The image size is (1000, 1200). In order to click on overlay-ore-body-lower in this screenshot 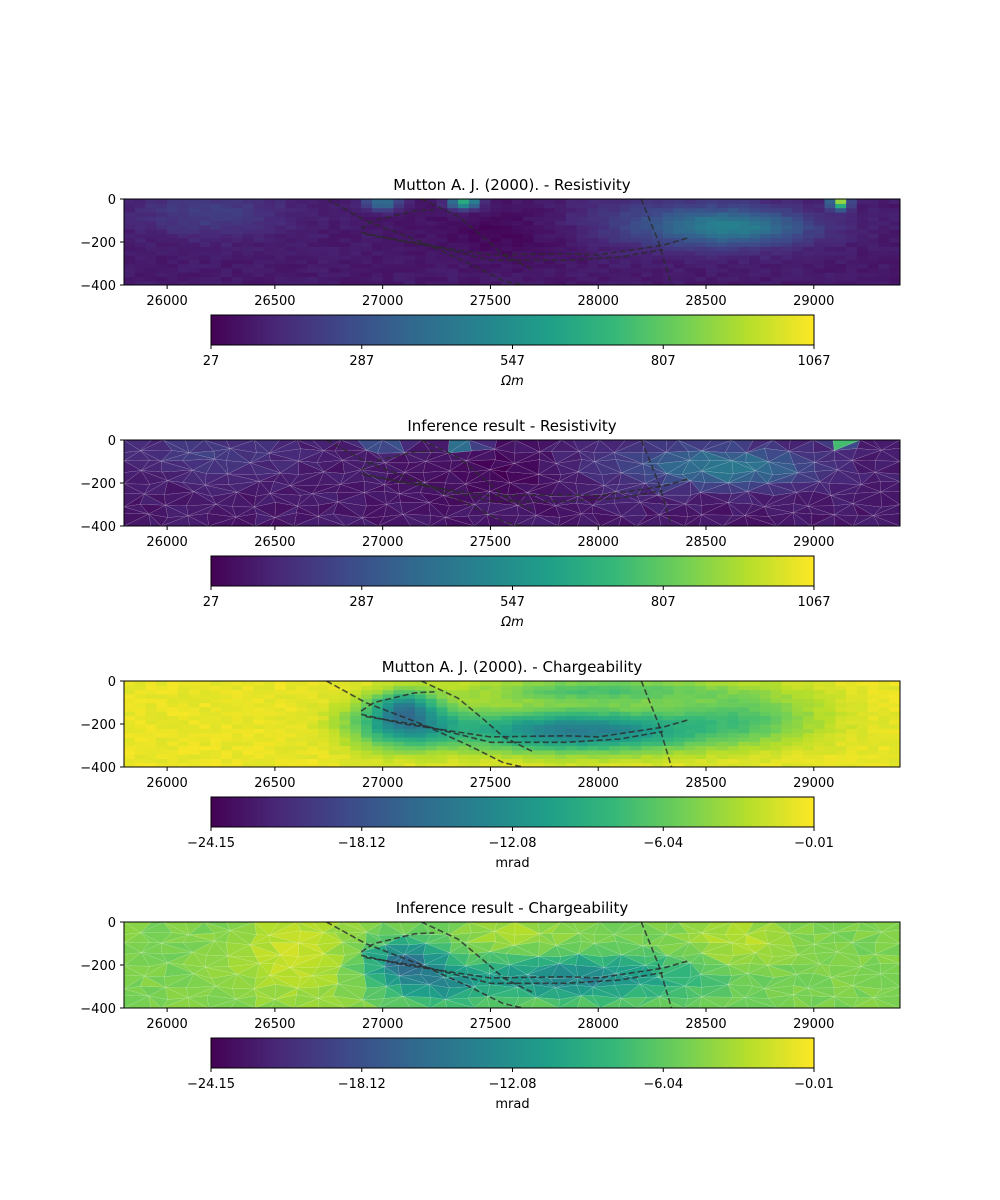, I will do `click(514, 729)`.